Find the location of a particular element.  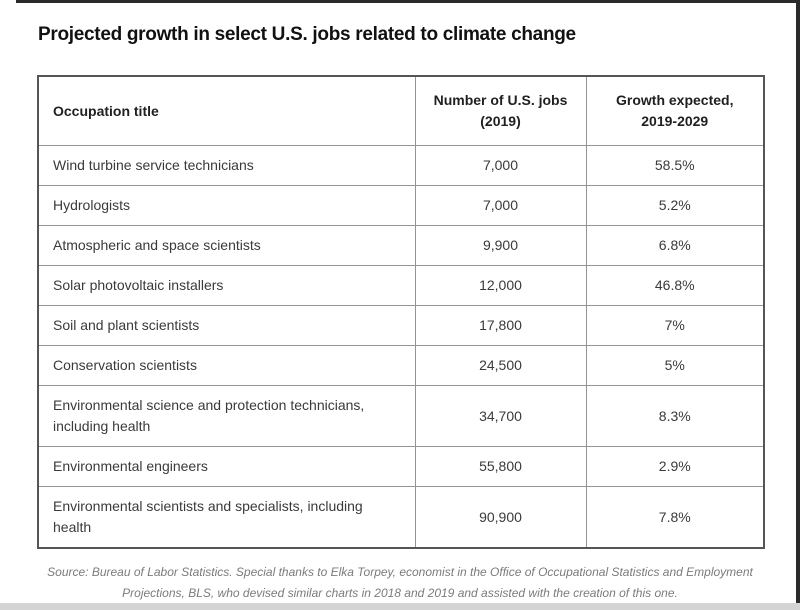

growth-percent-cell: 2.9% is located at coordinates (675, 466).